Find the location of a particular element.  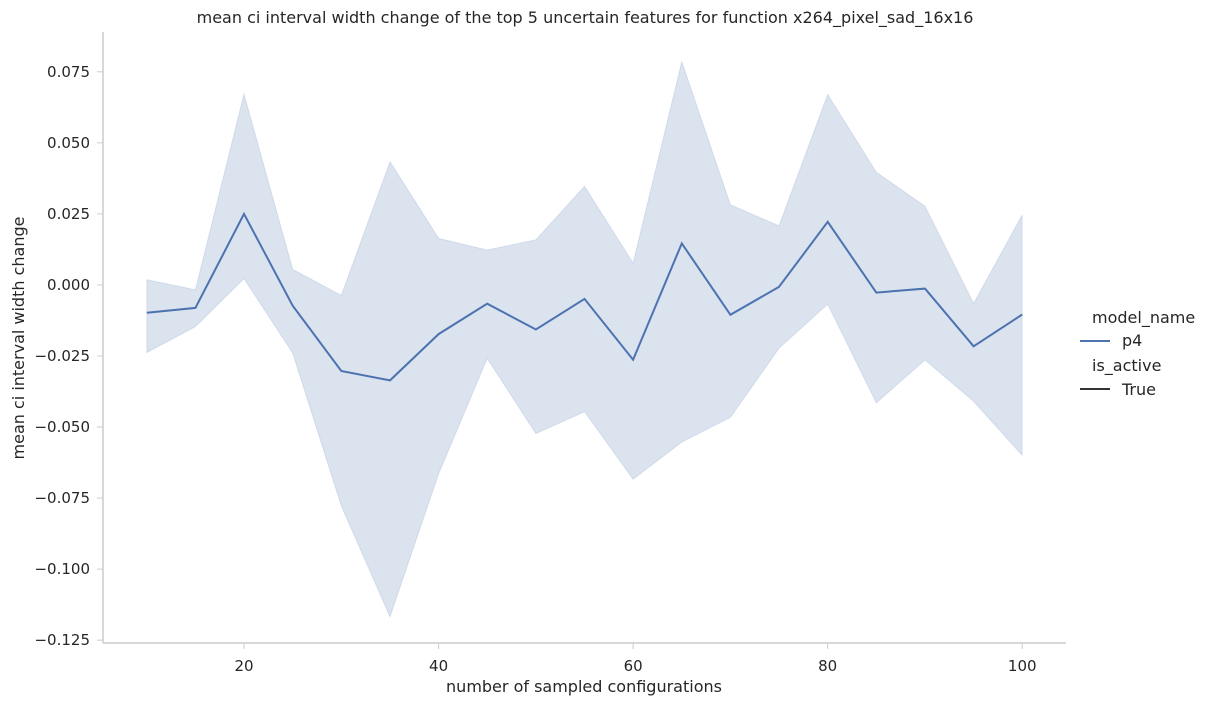

x-axis-title: number of sampled configurations is located at coordinates (584, 686).